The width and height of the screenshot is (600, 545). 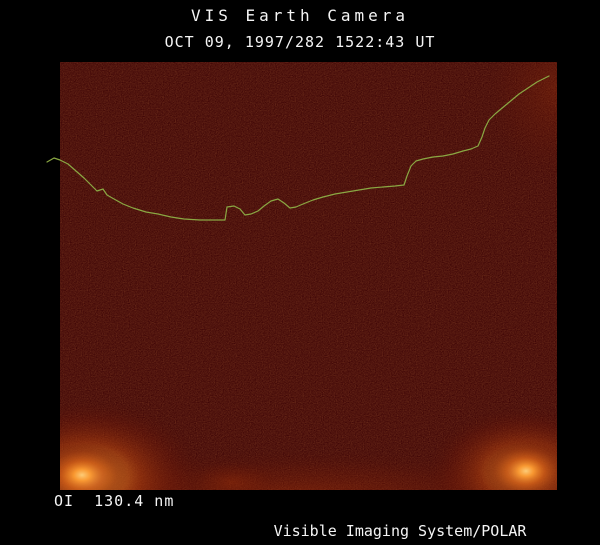 I want to click on image-title: VIS Earth Camera, so click(x=300, y=15).